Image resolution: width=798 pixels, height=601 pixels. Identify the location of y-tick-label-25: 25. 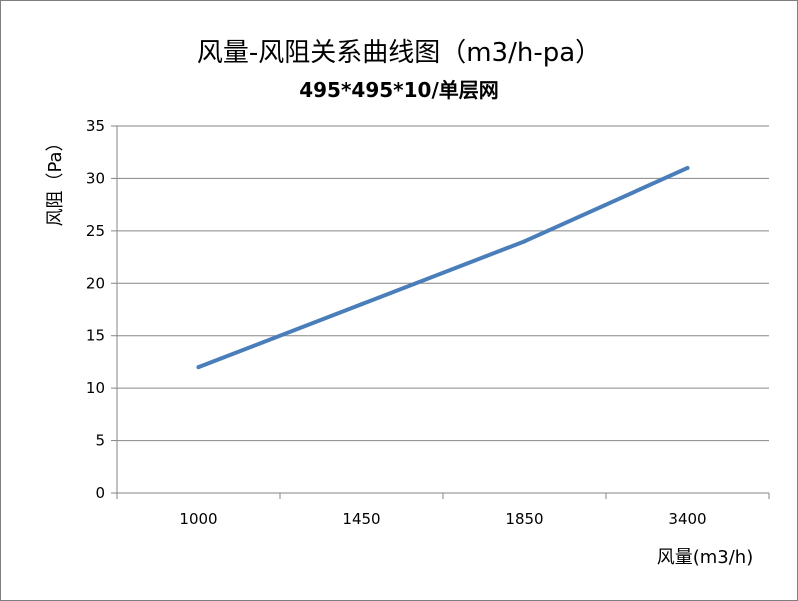
(95, 231).